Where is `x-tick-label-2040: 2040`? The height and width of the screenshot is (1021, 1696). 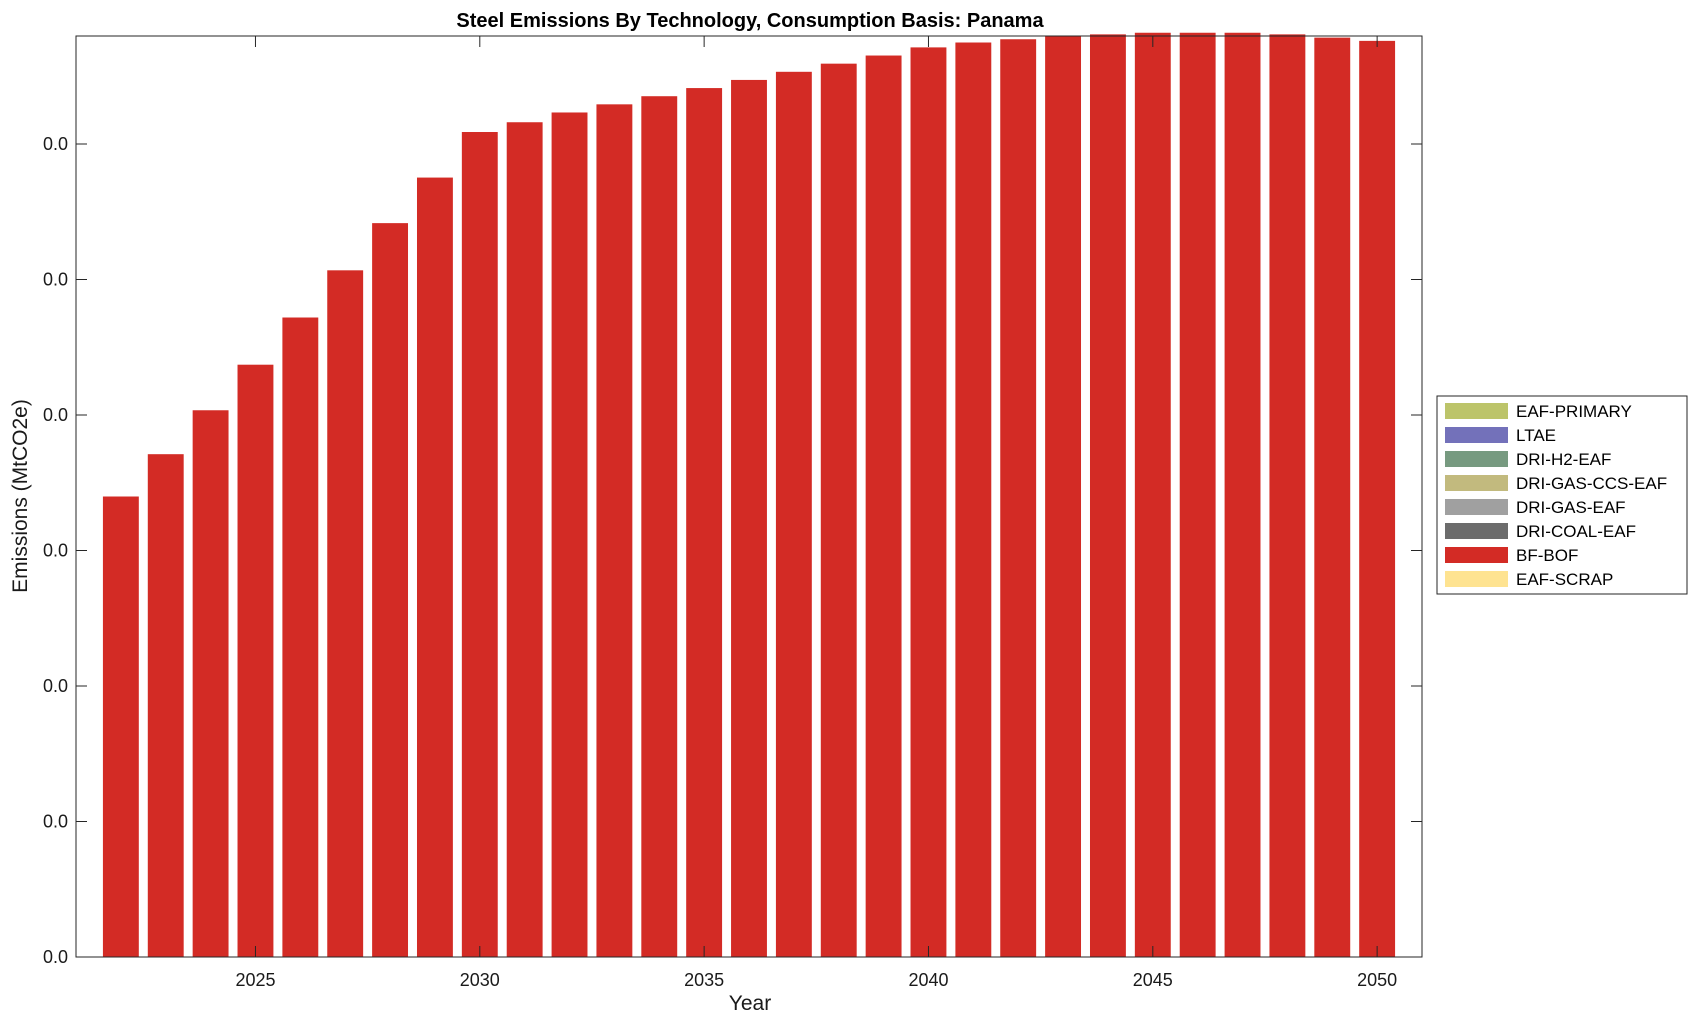 x-tick-label-2040: 2040 is located at coordinates (928, 980).